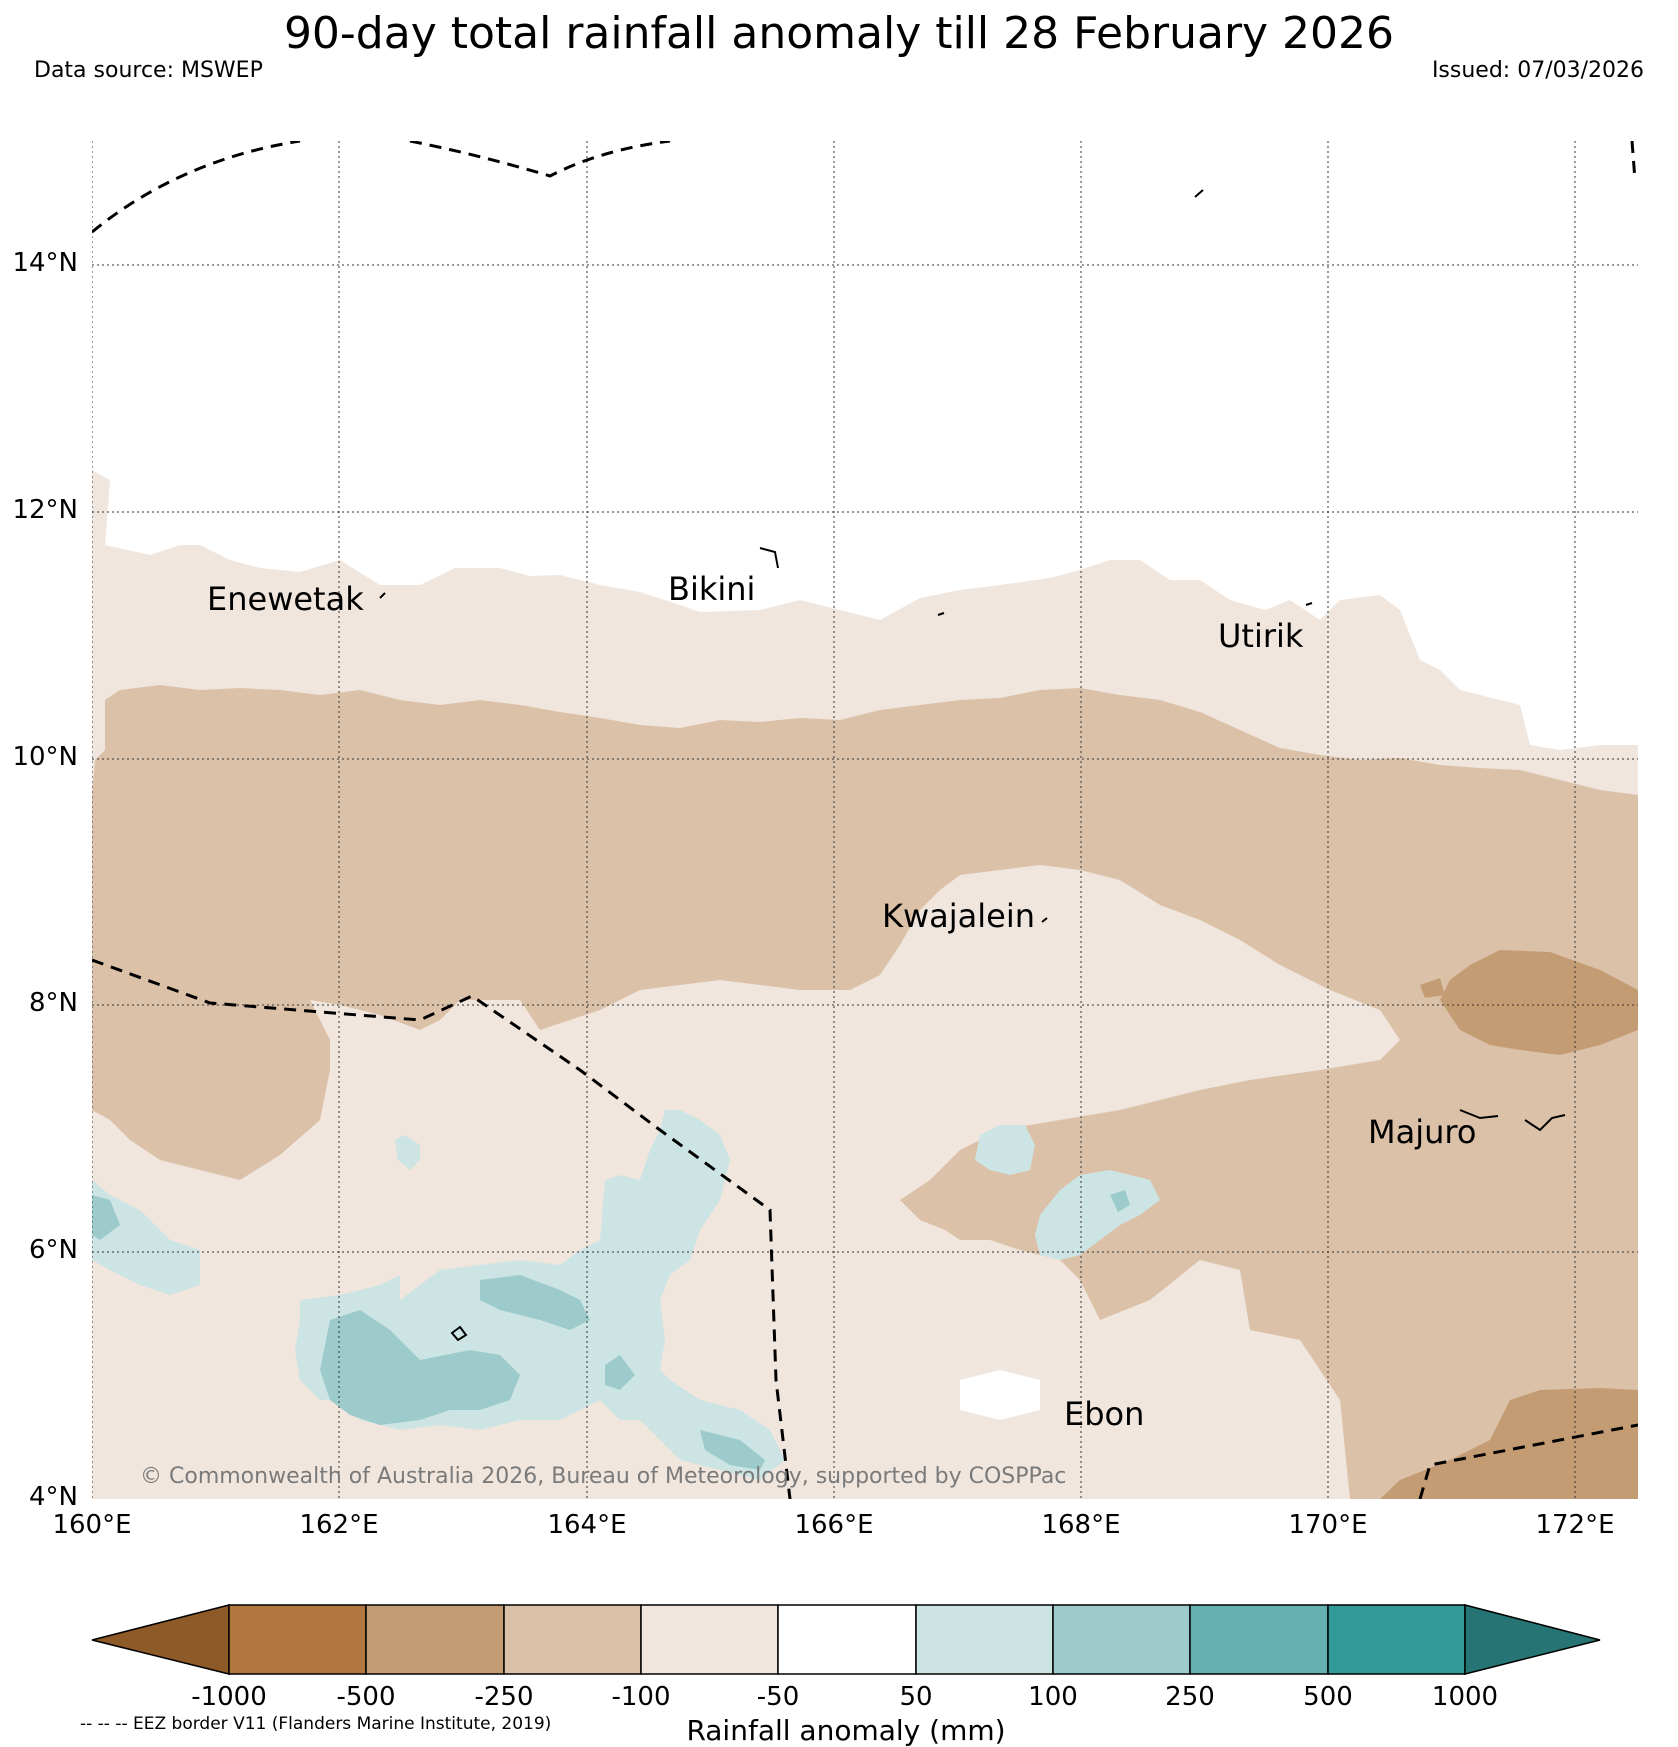 This screenshot has width=1678, height=1747. Describe the element at coordinates (229, 1697) in the screenshot. I see `colorbar-tick: -1000` at that location.